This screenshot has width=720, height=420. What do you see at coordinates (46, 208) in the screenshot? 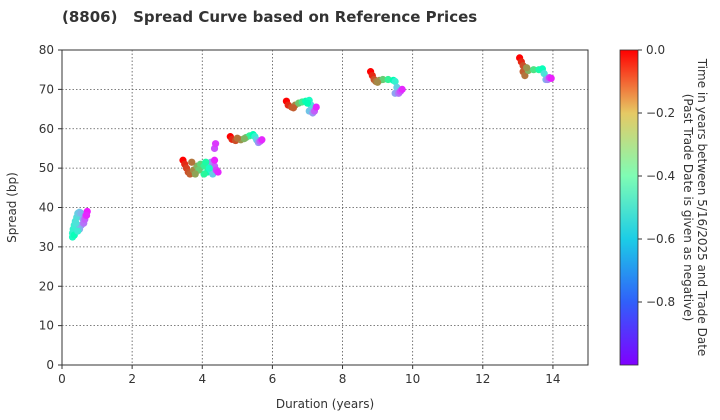
I see `y-tick-label: 40` at bounding box center [46, 208].